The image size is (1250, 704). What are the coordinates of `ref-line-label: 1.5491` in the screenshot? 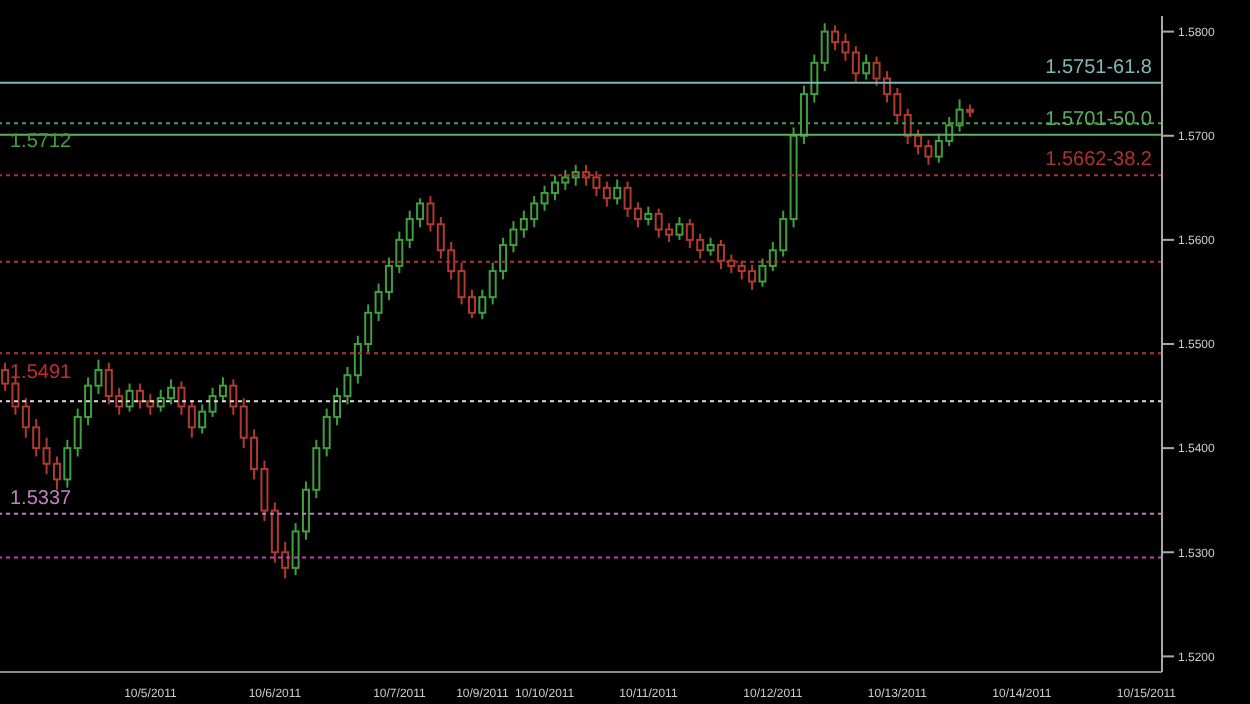 It's located at (41, 372).